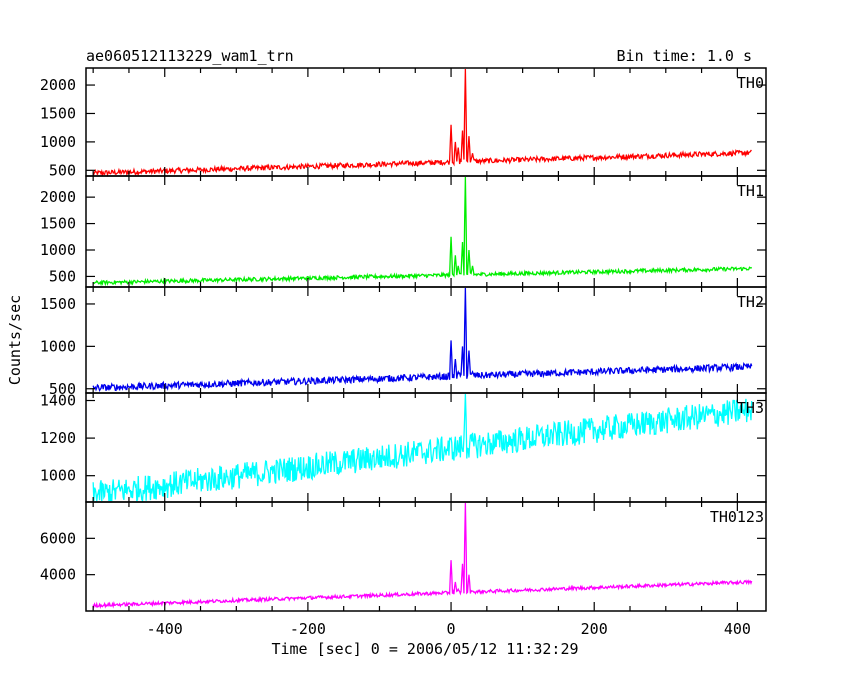 Image resolution: width=850 pixels, height=680 pixels. I want to click on panel-th2: 500 1000 1500 TH2, so click(403, 342).